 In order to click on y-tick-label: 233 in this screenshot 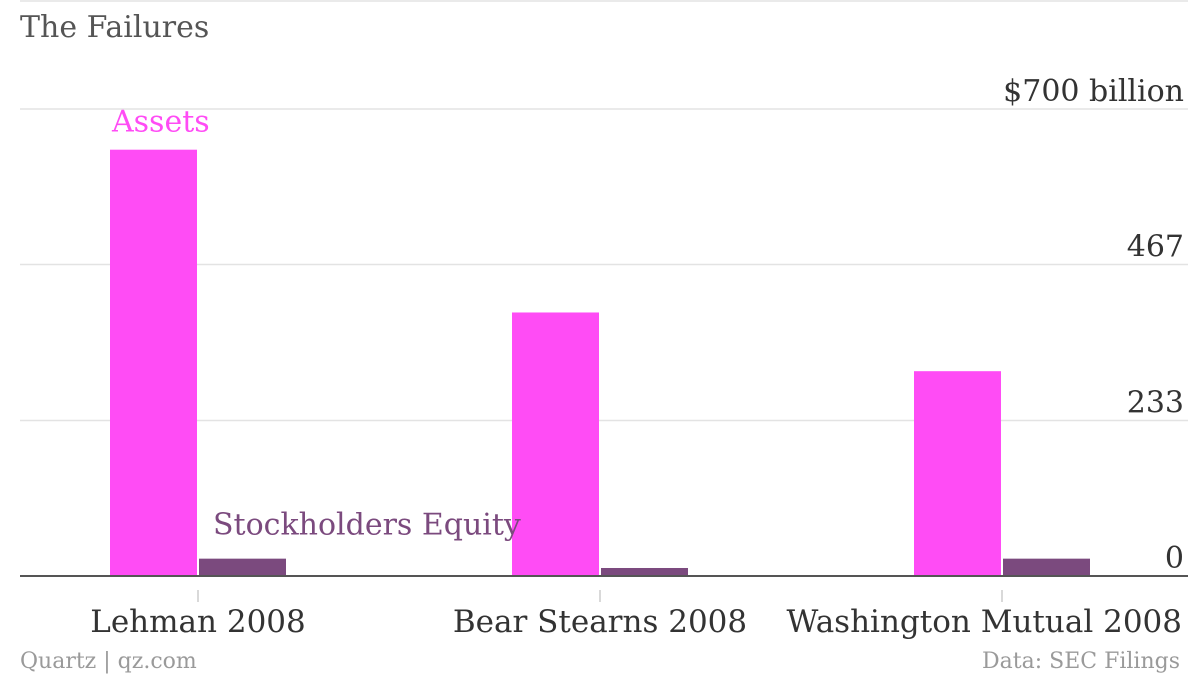, I will do `click(1155, 403)`.